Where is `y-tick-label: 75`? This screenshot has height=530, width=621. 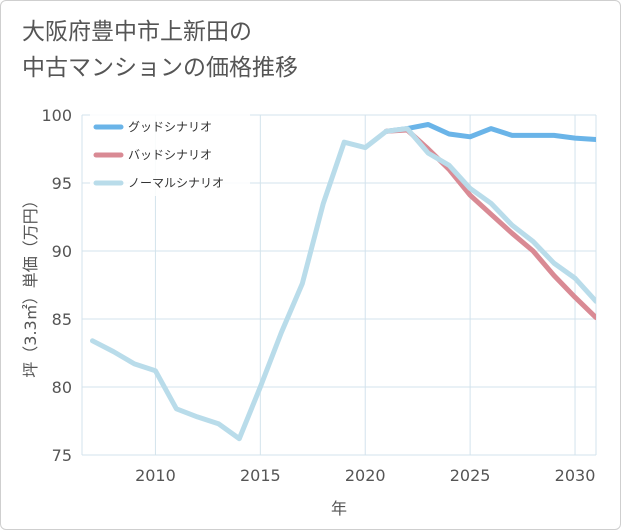 y-tick-label: 75 is located at coordinates (62, 455).